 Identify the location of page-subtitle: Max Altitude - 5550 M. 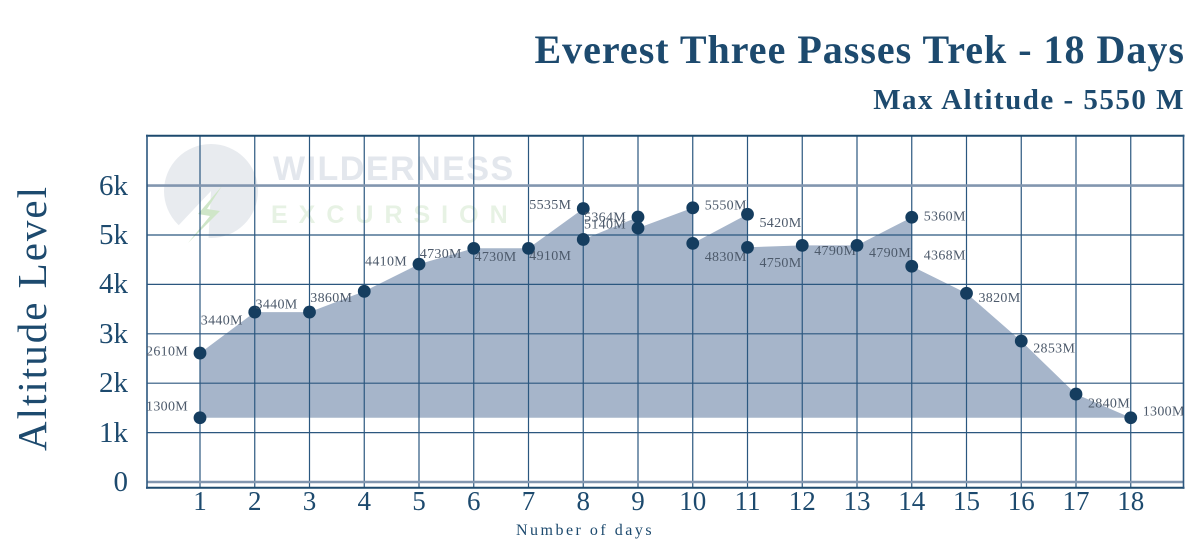
(1029, 100).